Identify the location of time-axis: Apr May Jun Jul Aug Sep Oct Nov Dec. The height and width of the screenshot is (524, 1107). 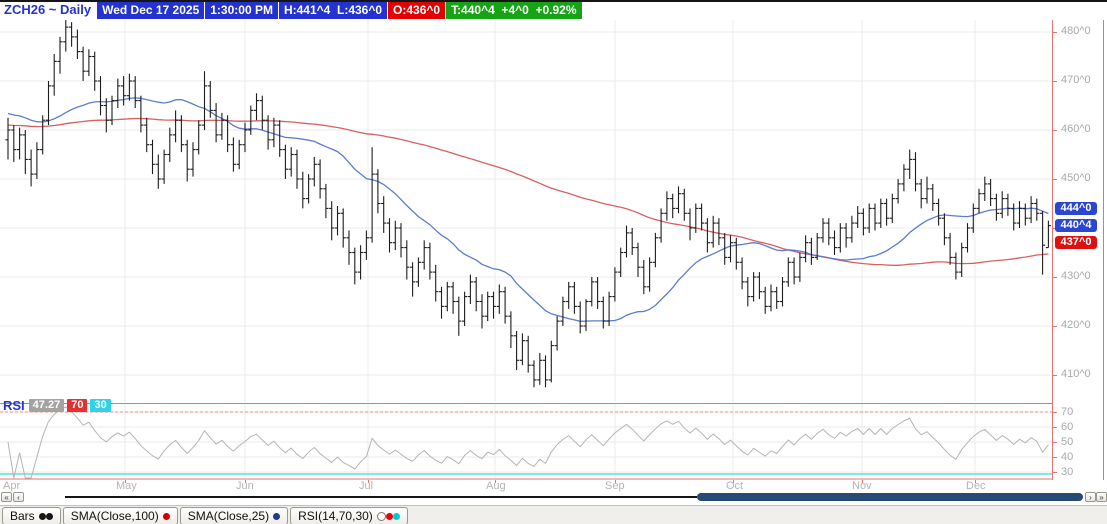
(526, 486).